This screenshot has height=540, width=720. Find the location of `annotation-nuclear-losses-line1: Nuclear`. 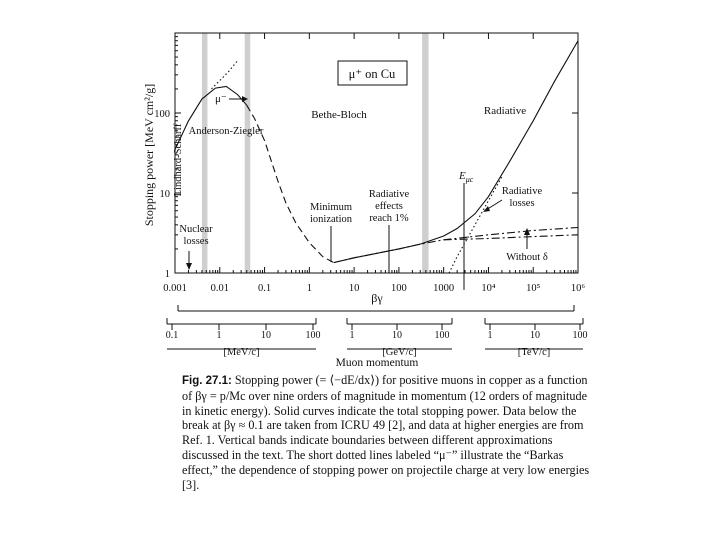

annotation-nuclear-losses-line1: Nuclear is located at coordinates (196, 229).